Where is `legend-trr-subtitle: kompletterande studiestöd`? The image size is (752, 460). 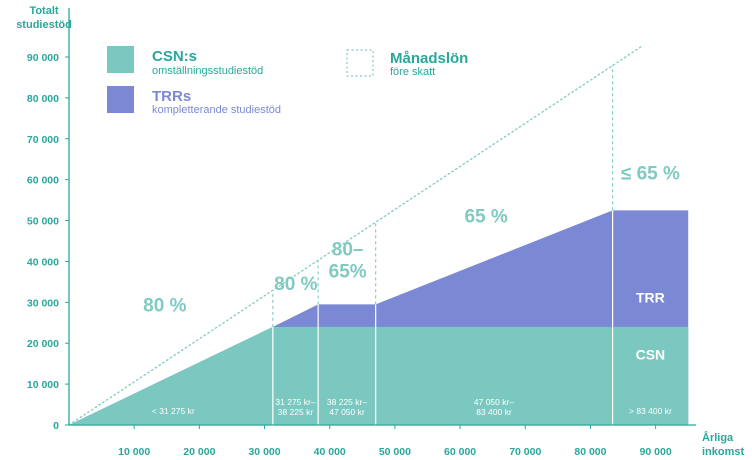 legend-trr-subtitle: kompletterande studiestöd is located at coordinates (216, 110).